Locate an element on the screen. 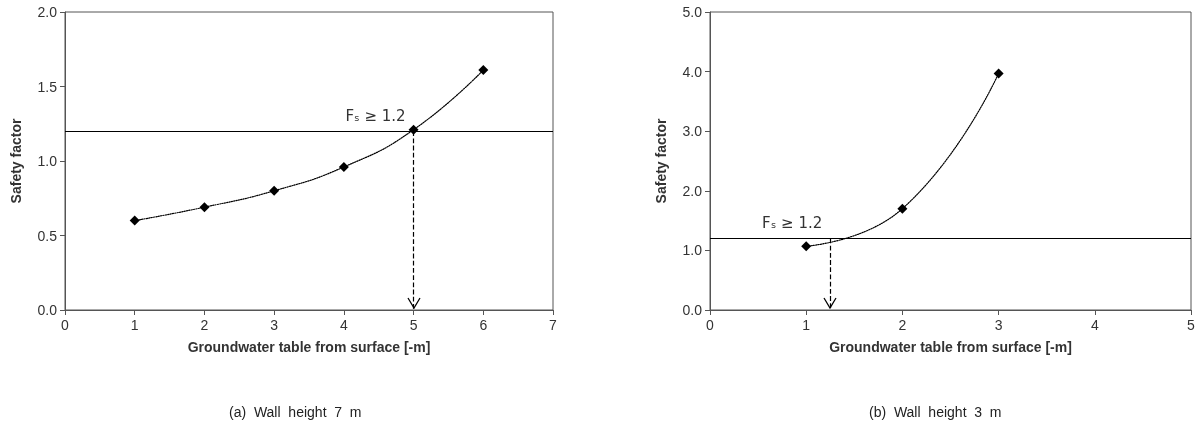 The height and width of the screenshot is (441, 1203). text: (b) Wall height 3 m is located at coordinates (935, 412).